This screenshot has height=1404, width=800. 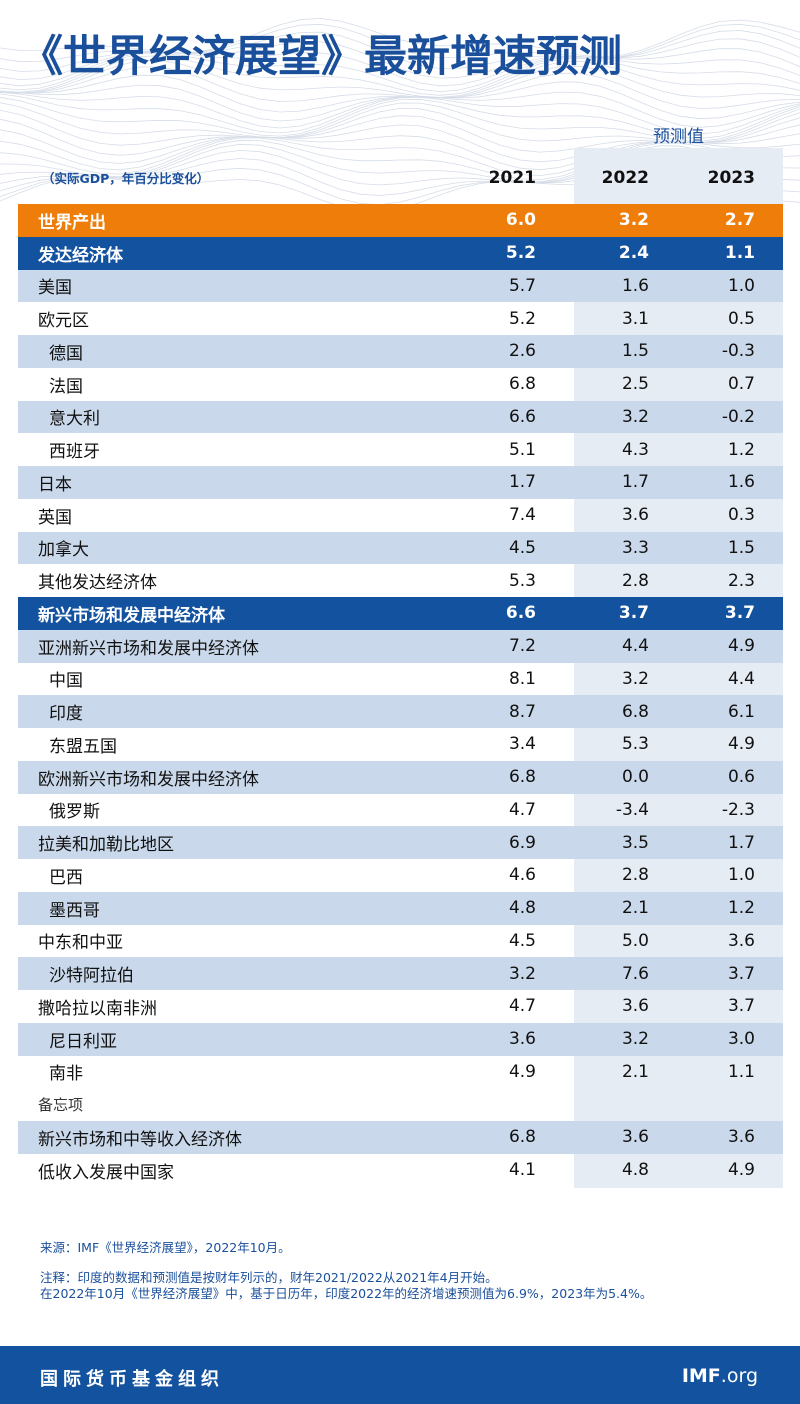 I want to click on value-cell-2023: 1.0, so click(x=741, y=875).